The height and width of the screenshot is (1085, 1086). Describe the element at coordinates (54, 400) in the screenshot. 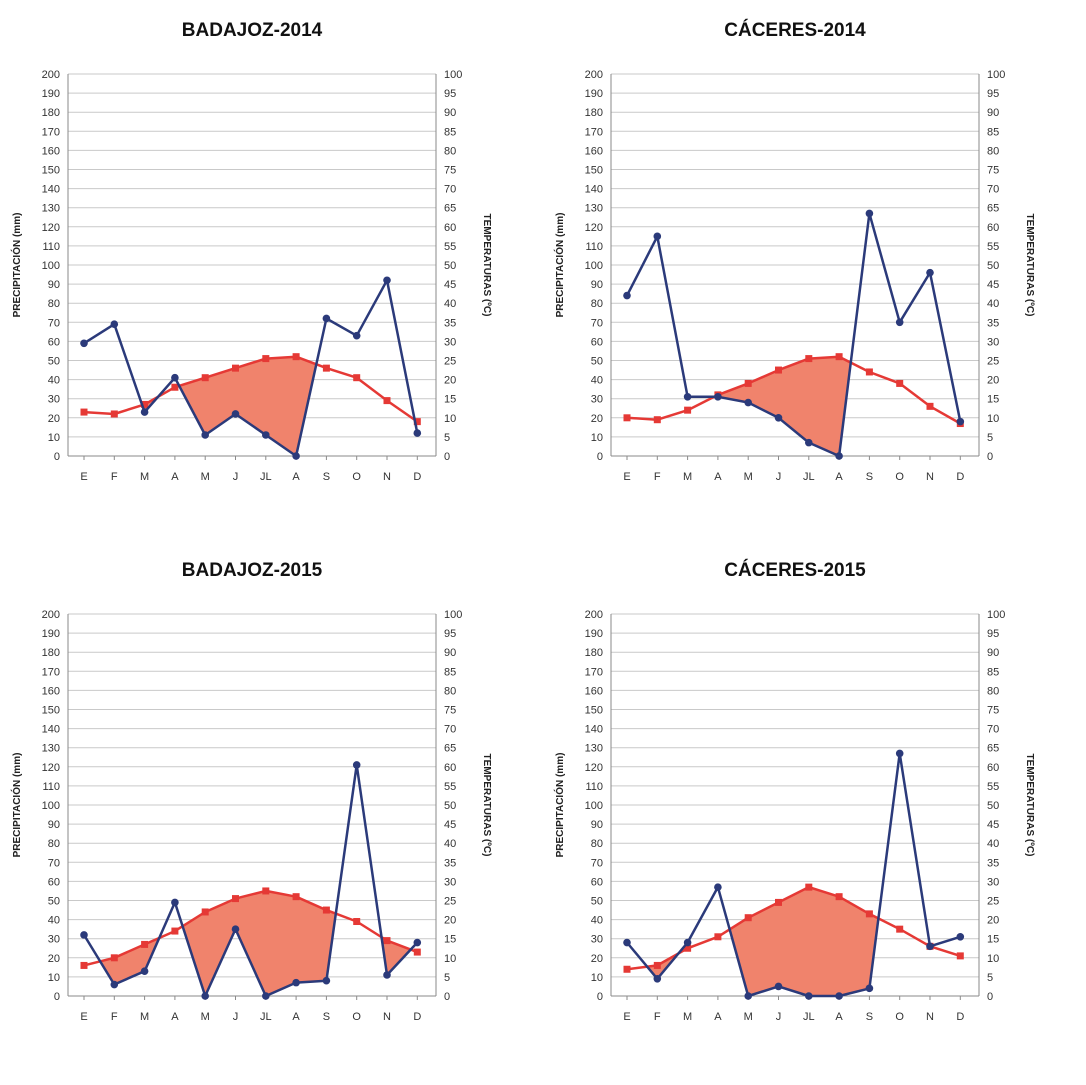

I see `y-tick-label: 30` at that location.